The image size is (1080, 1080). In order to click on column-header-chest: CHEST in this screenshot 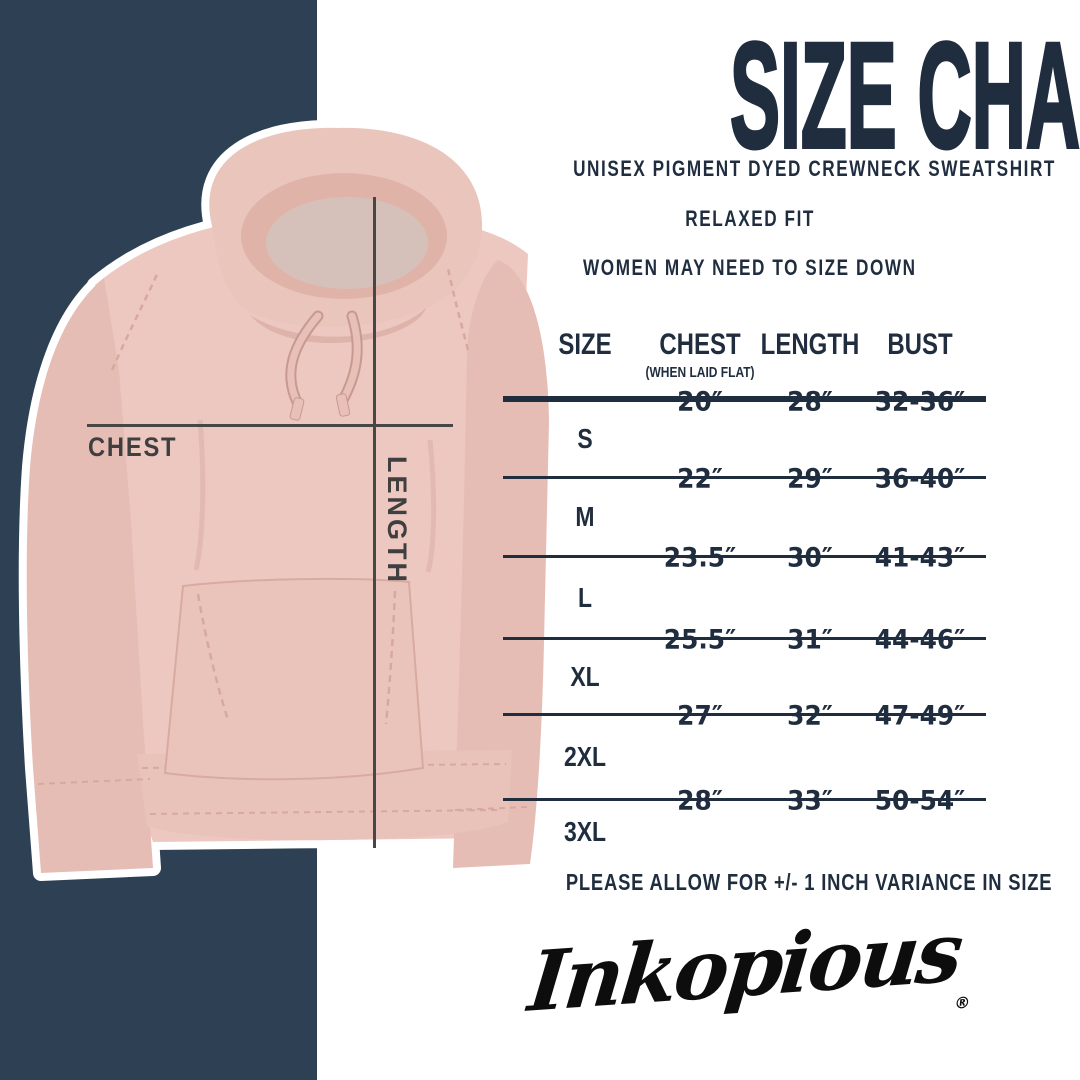, I will do `click(700, 344)`.